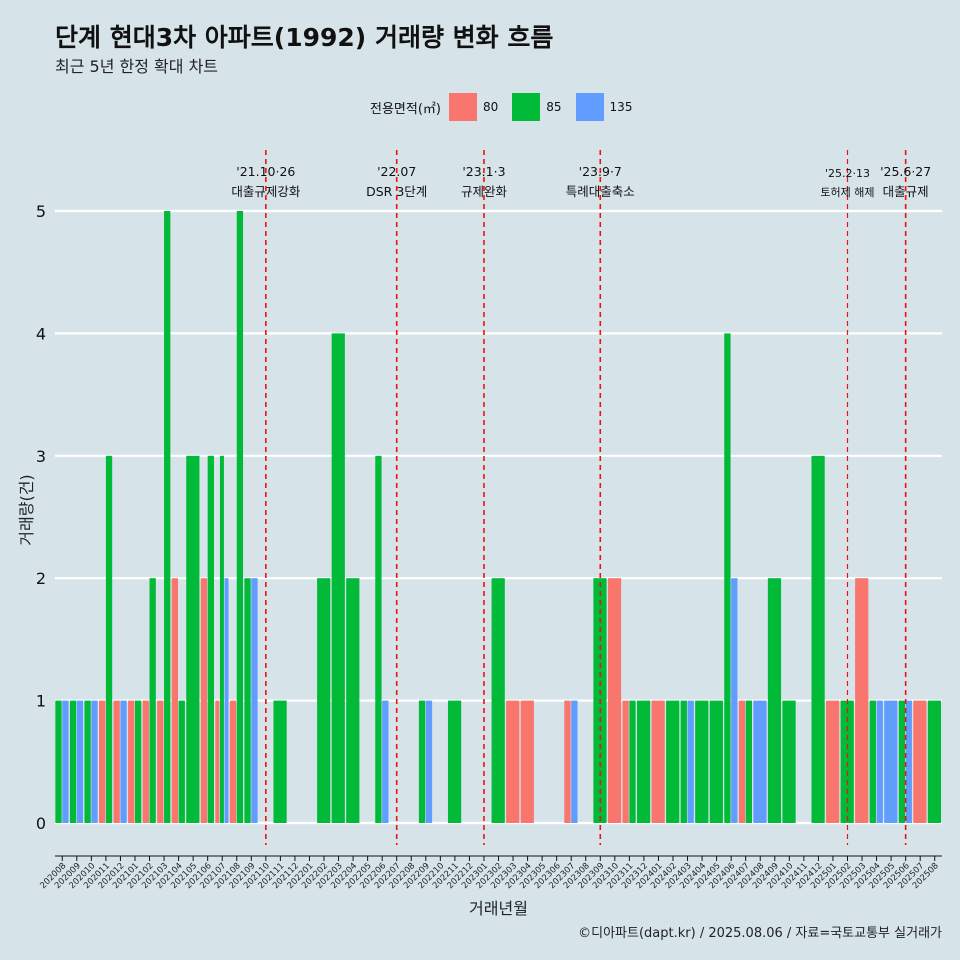 This screenshot has width=960, height=960. What do you see at coordinates (600, 171) in the screenshot?
I see `event-date-202309: '23.9·7` at bounding box center [600, 171].